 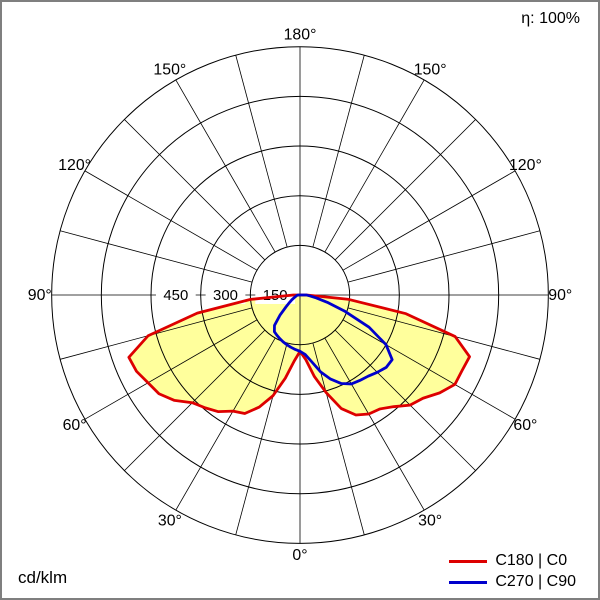 I want to click on ring-label: 300, so click(x=225, y=296).